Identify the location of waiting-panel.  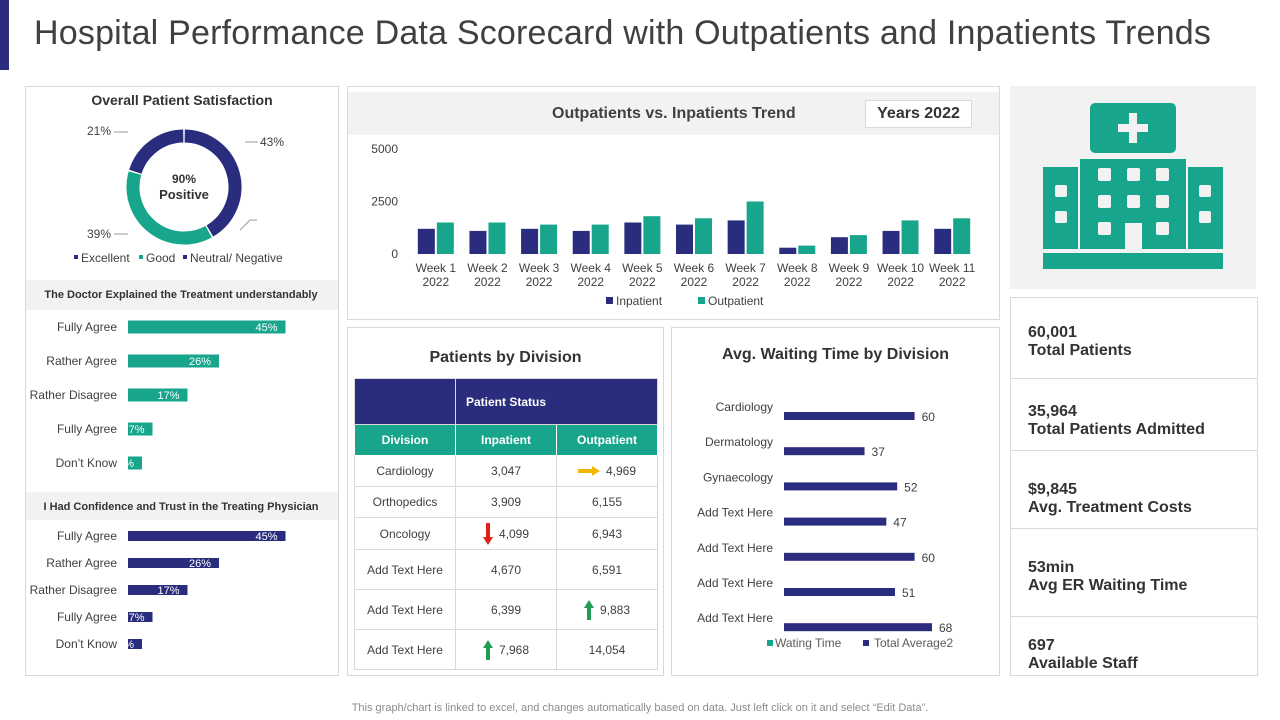
(835, 501).